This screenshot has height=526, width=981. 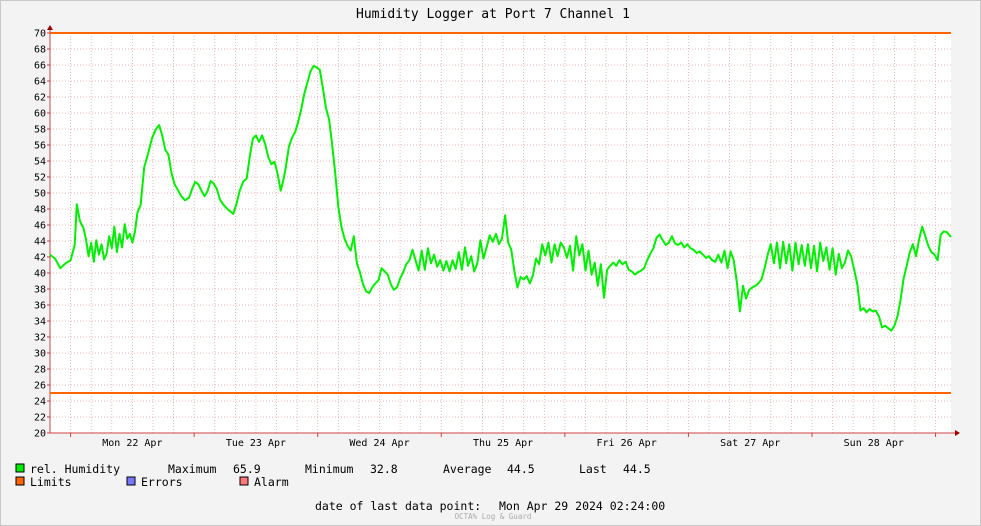 What do you see at coordinates (40, 242) in the screenshot?
I see `y-tick-label: 44` at bounding box center [40, 242].